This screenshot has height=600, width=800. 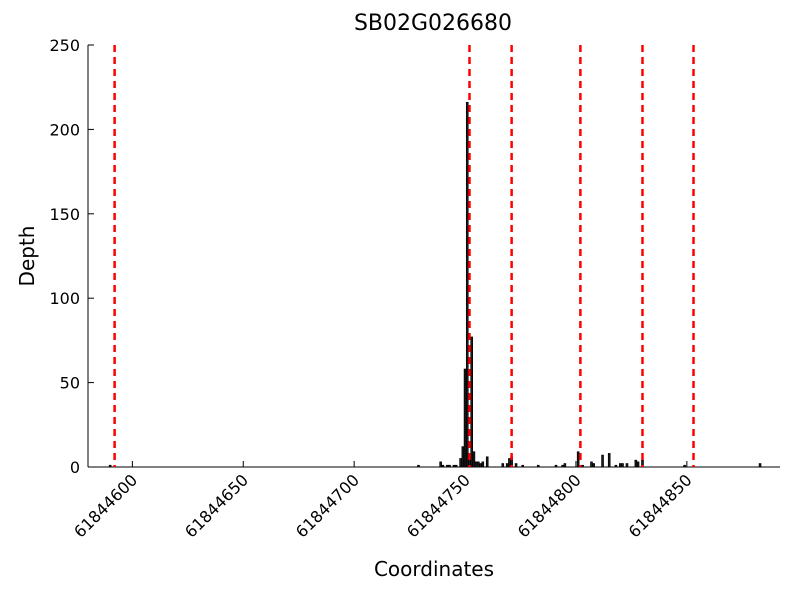 I want to click on y-tick-label: 0, so click(x=75, y=467).